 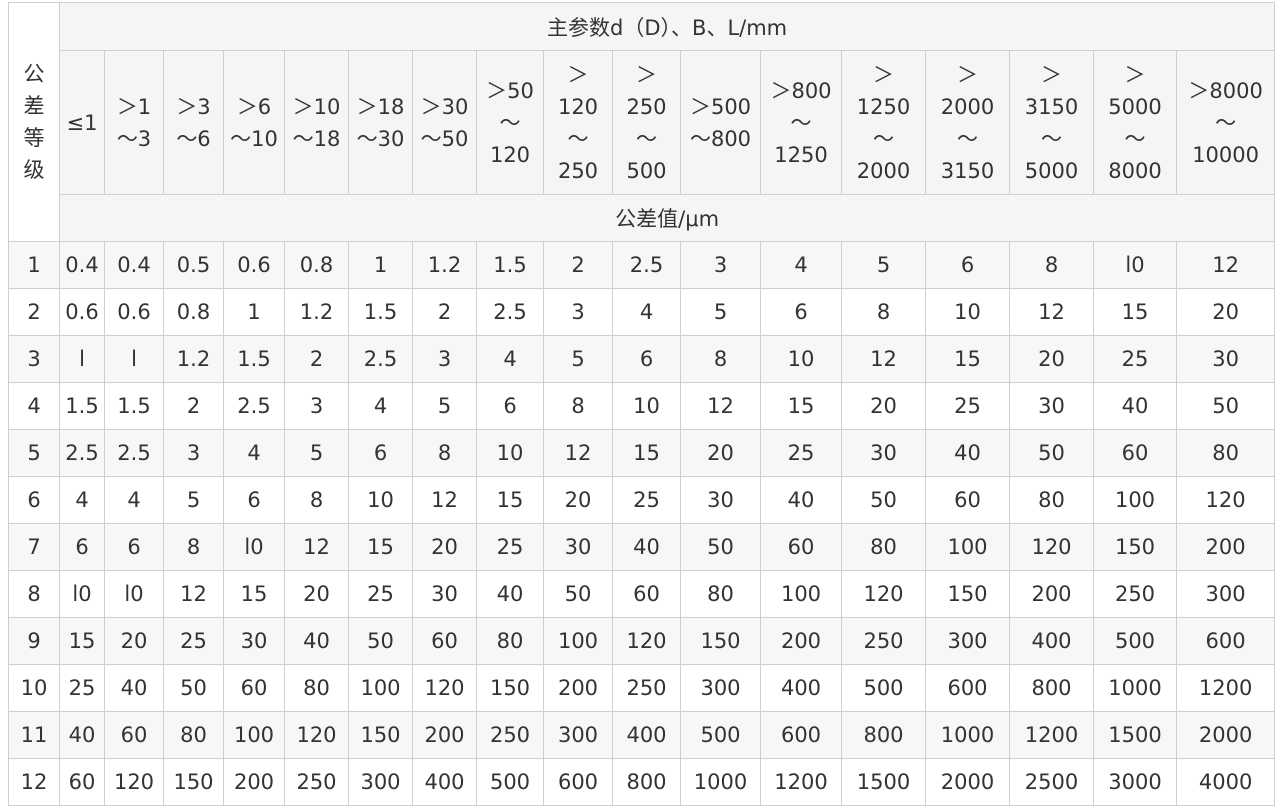 What do you see at coordinates (444, 265) in the screenshot?
I see `tolerance-value-cell: 1.2` at bounding box center [444, 265].